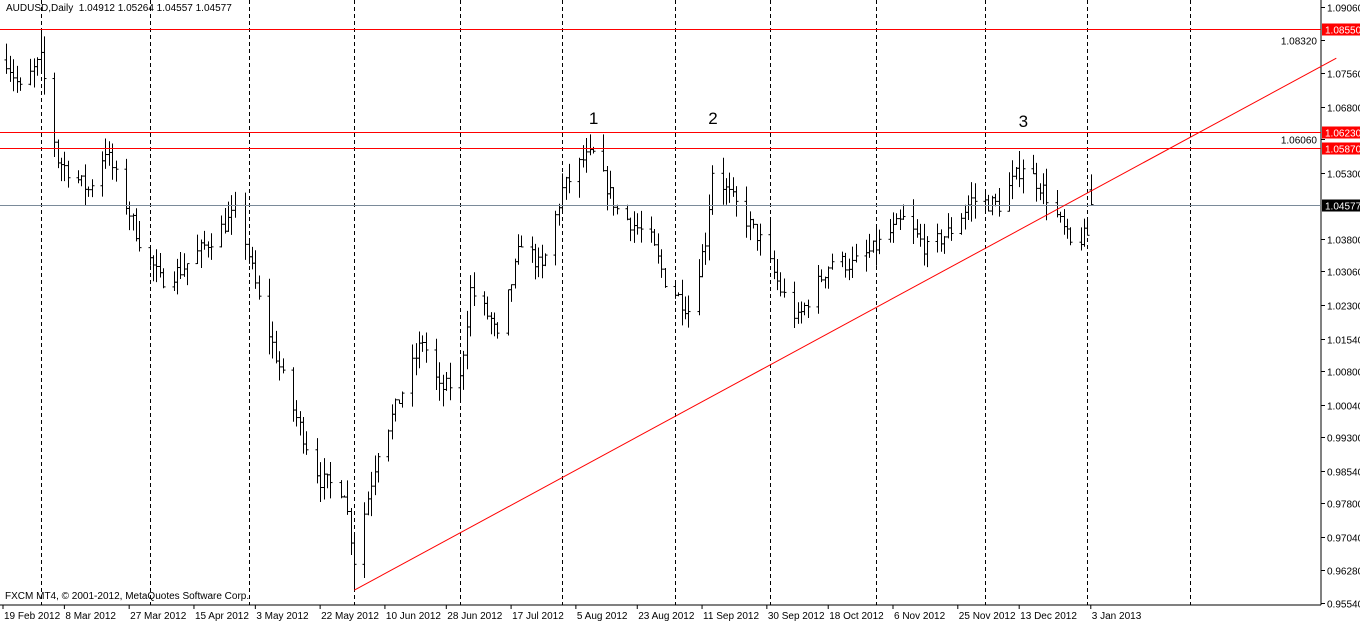  I want to click on peak-label-1: 1, so click(593, 118).